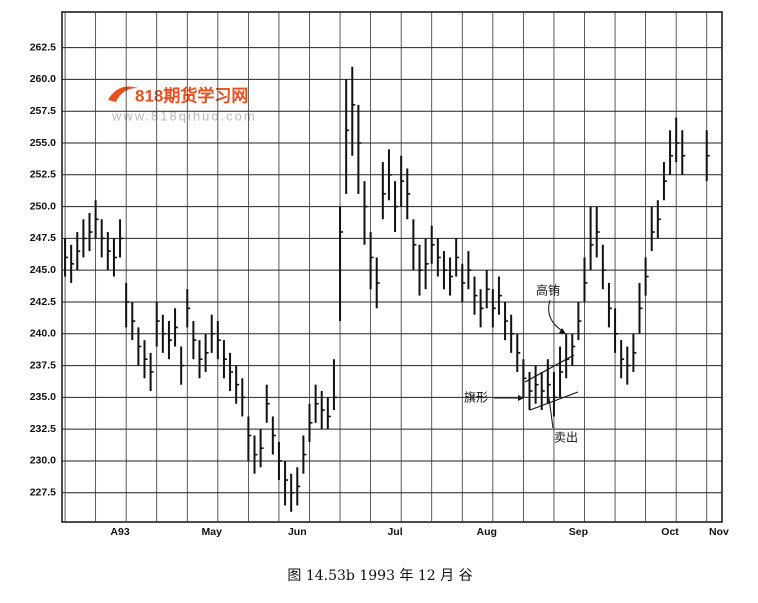 This screenshot has height=603, width=758. What do you see at coordinates (43, 111) in the screenshot?
I see `y-tick-label: 257.5` at bounding box center [43, 111].